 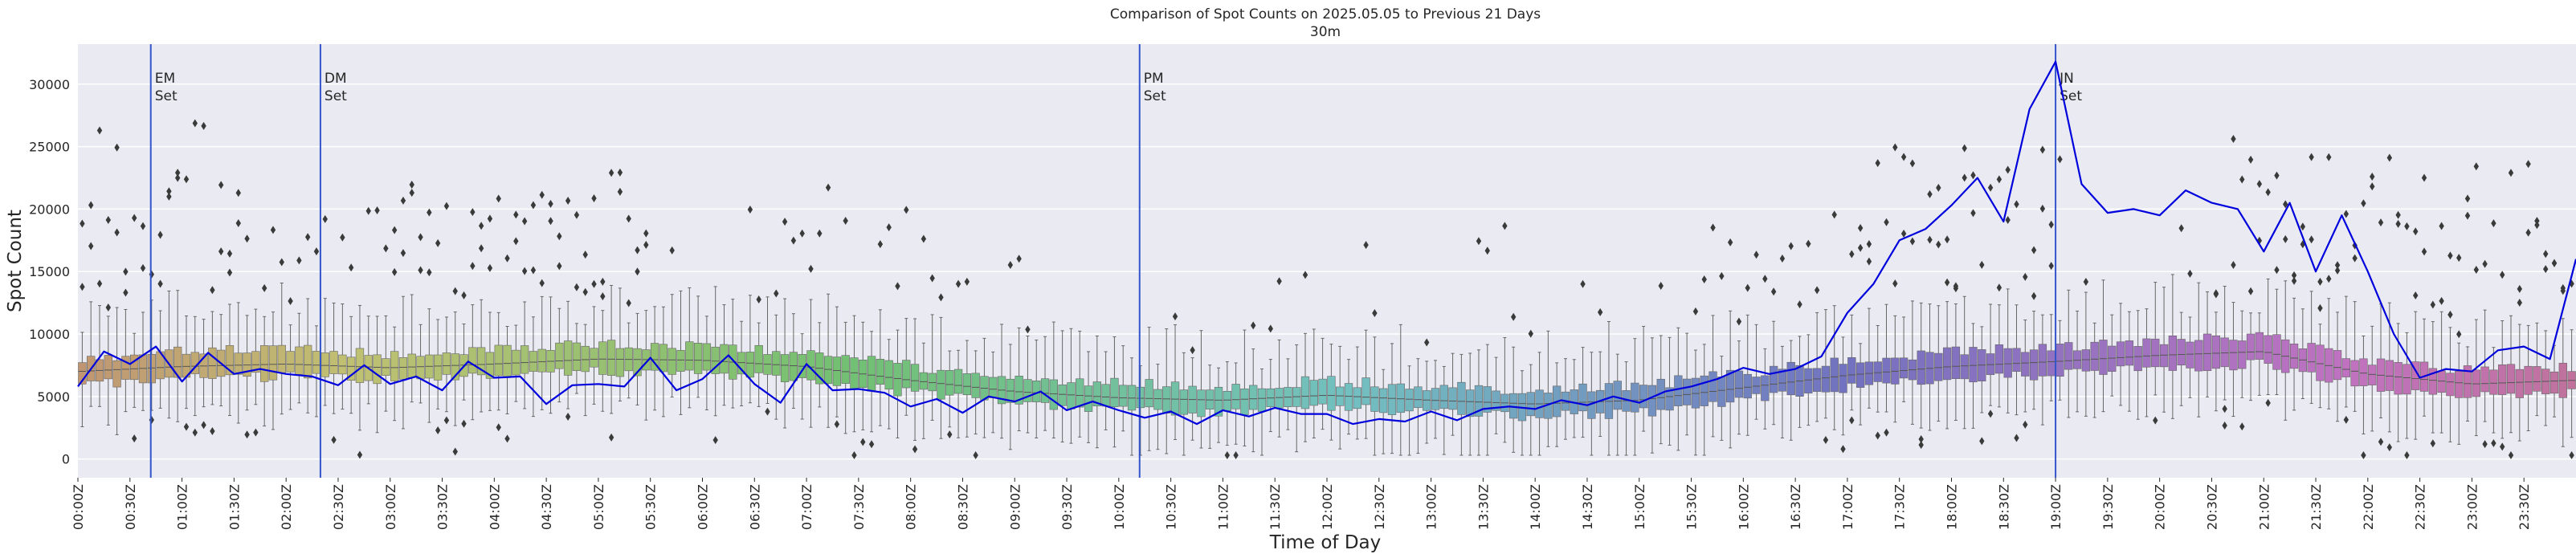 I want to click on x-tick-label: 19:30Z, so click(x=2108, y=507).